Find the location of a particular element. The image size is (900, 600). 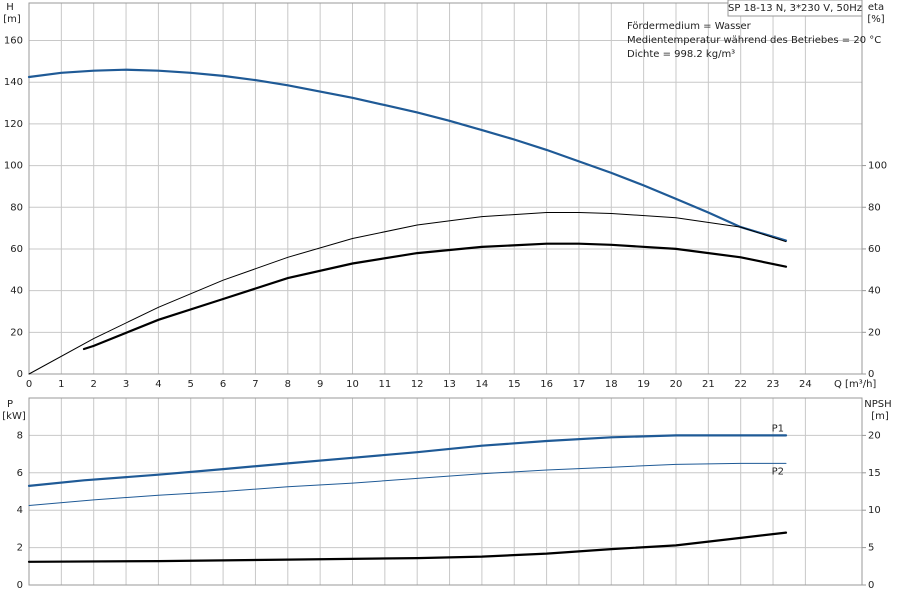

y2-axis-label: NPSH is located at coordinates (877, 404).